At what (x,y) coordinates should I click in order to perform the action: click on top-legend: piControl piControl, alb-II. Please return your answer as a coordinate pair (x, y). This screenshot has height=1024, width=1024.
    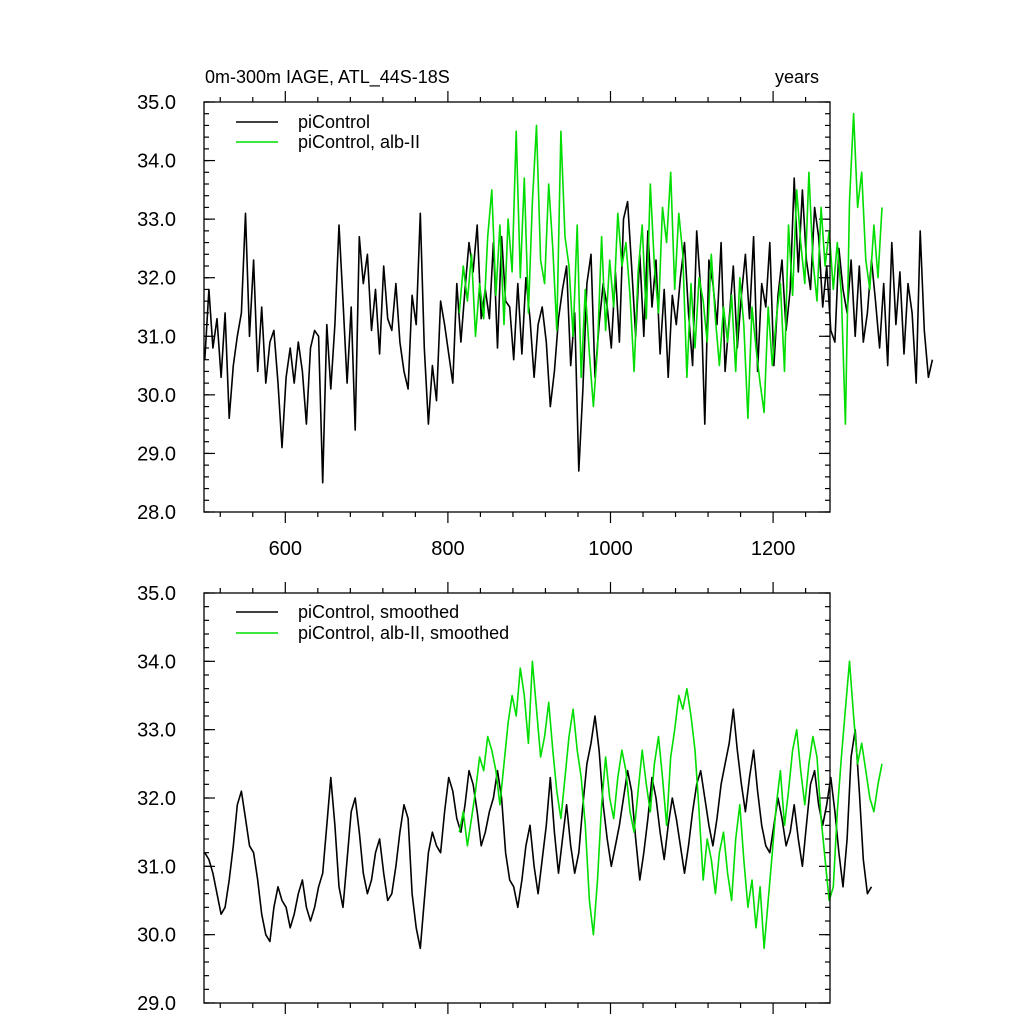
    Looking at the image, I should click on (328, 132).